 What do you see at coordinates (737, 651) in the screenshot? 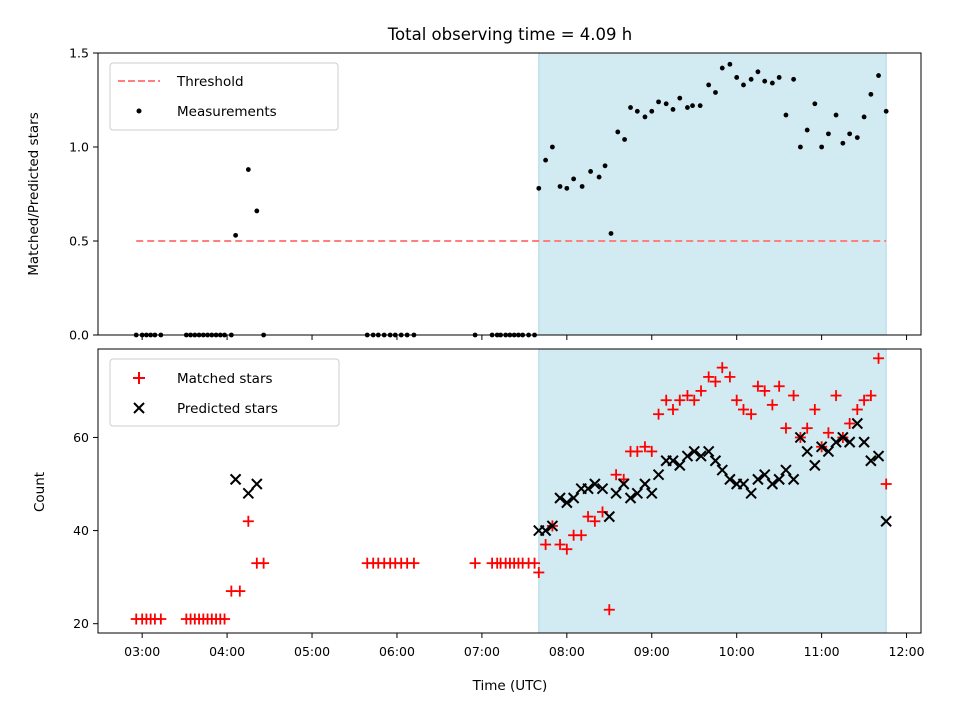
I see `x-tick-label: 10:00` at bounding box center [737, 651].